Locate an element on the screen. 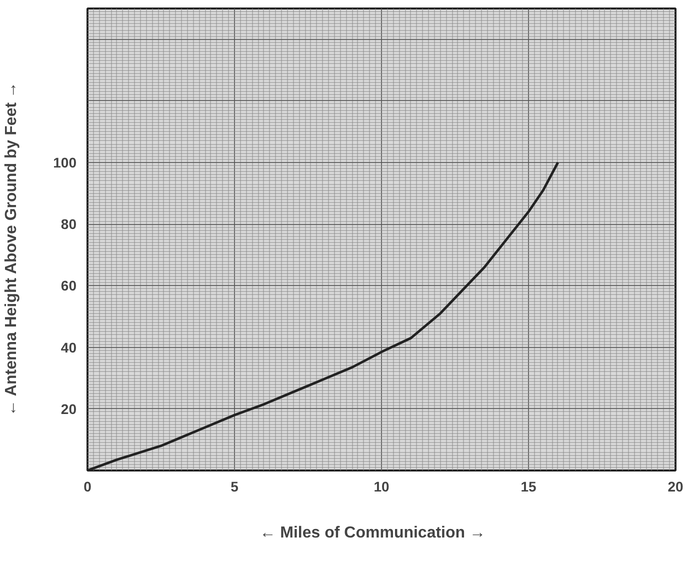 This screenshot has width=695, height=563. y-tick-label: 60 is located at coordinates (68, 286).